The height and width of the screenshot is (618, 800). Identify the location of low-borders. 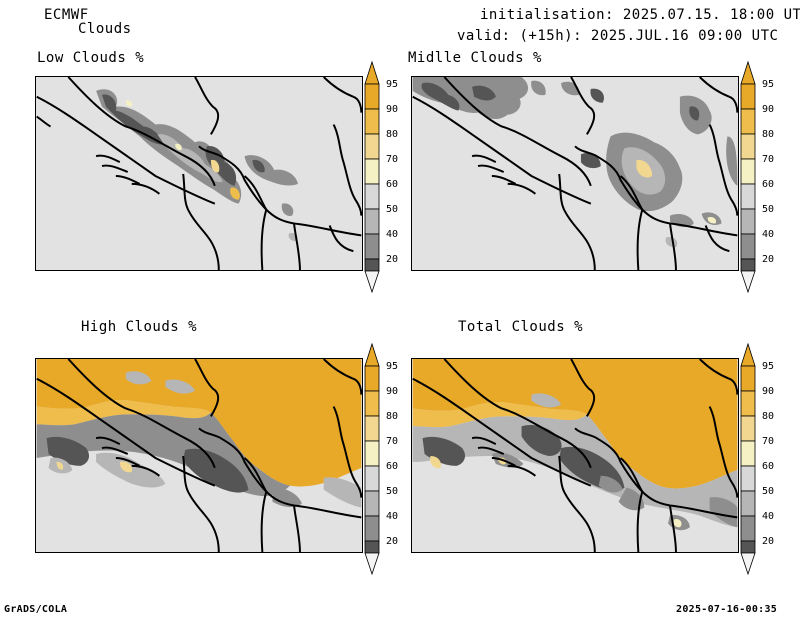
(199, 173).